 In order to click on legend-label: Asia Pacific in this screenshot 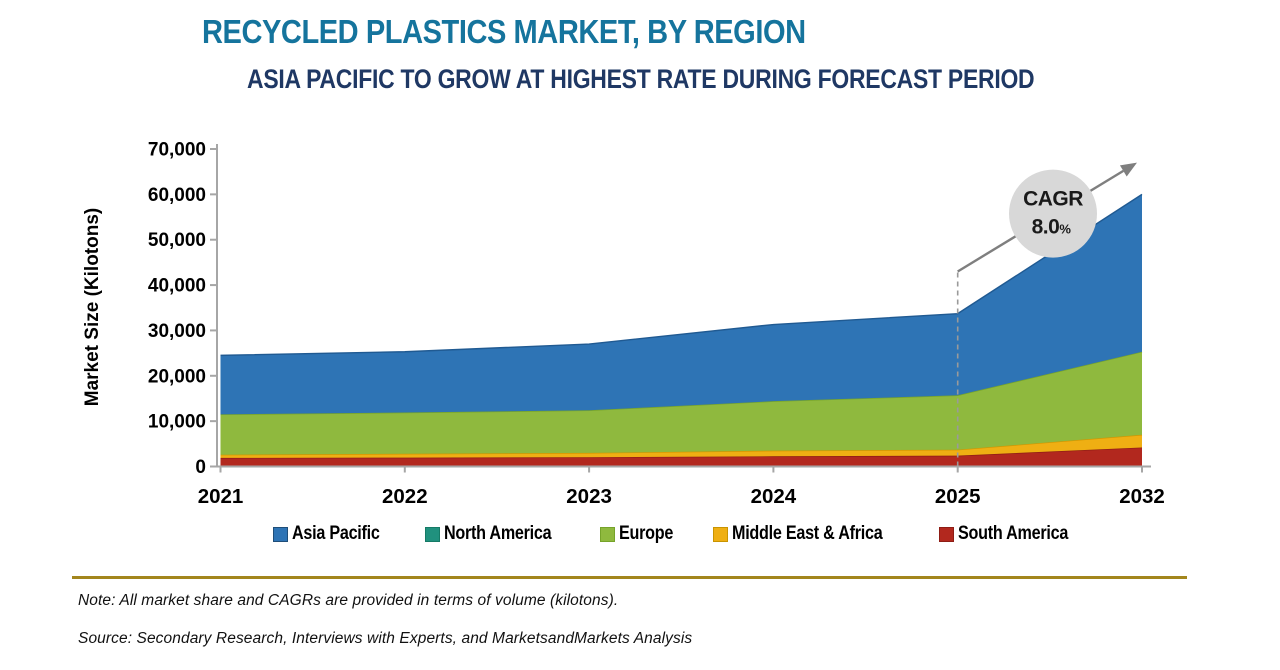, I will do `click(335, 533)`.